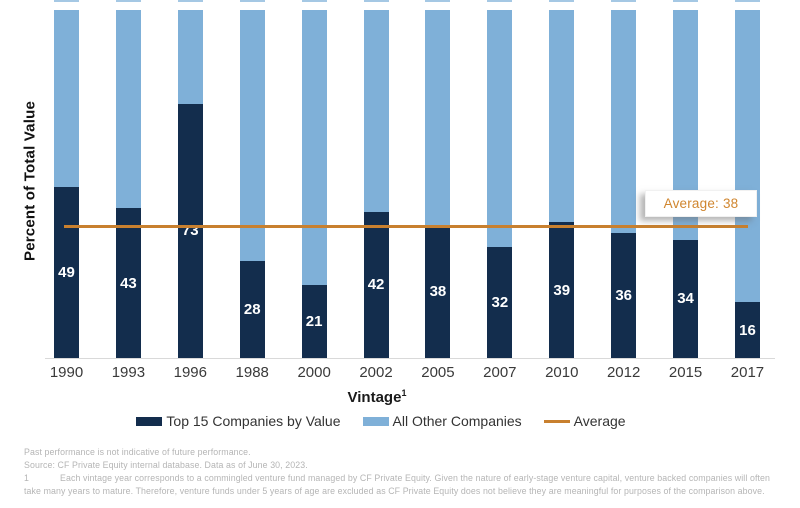  Describe the element at coordinates (252, 372) in the screenshot. I see `x-tick-label-1988: 1988` at that location.